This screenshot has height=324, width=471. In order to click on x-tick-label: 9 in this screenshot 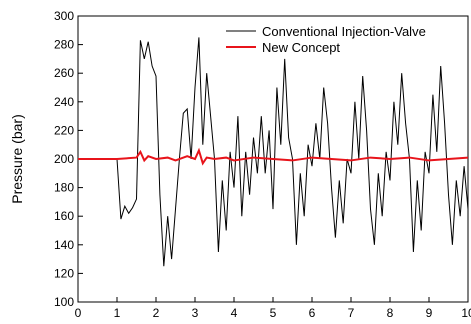, I will do `click(429, 313)`.